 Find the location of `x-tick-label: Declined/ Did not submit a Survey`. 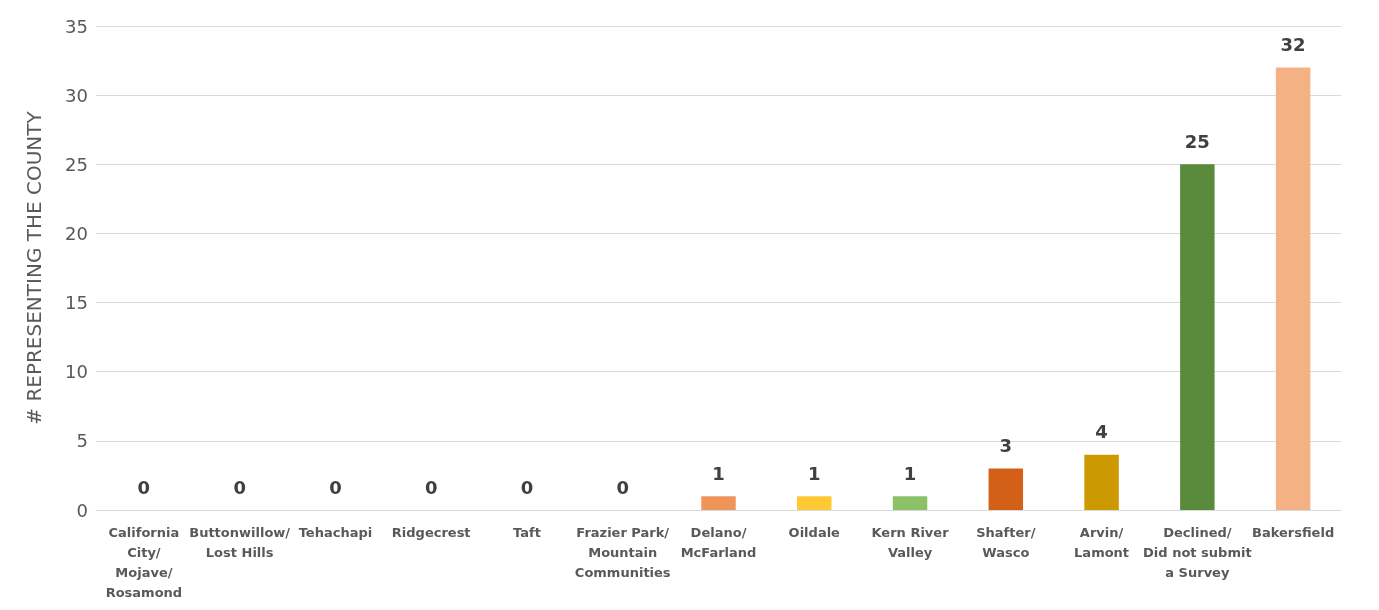

x-tick-label: Declined/ Did not submit a Survey is located at coordinates (1197, 552).